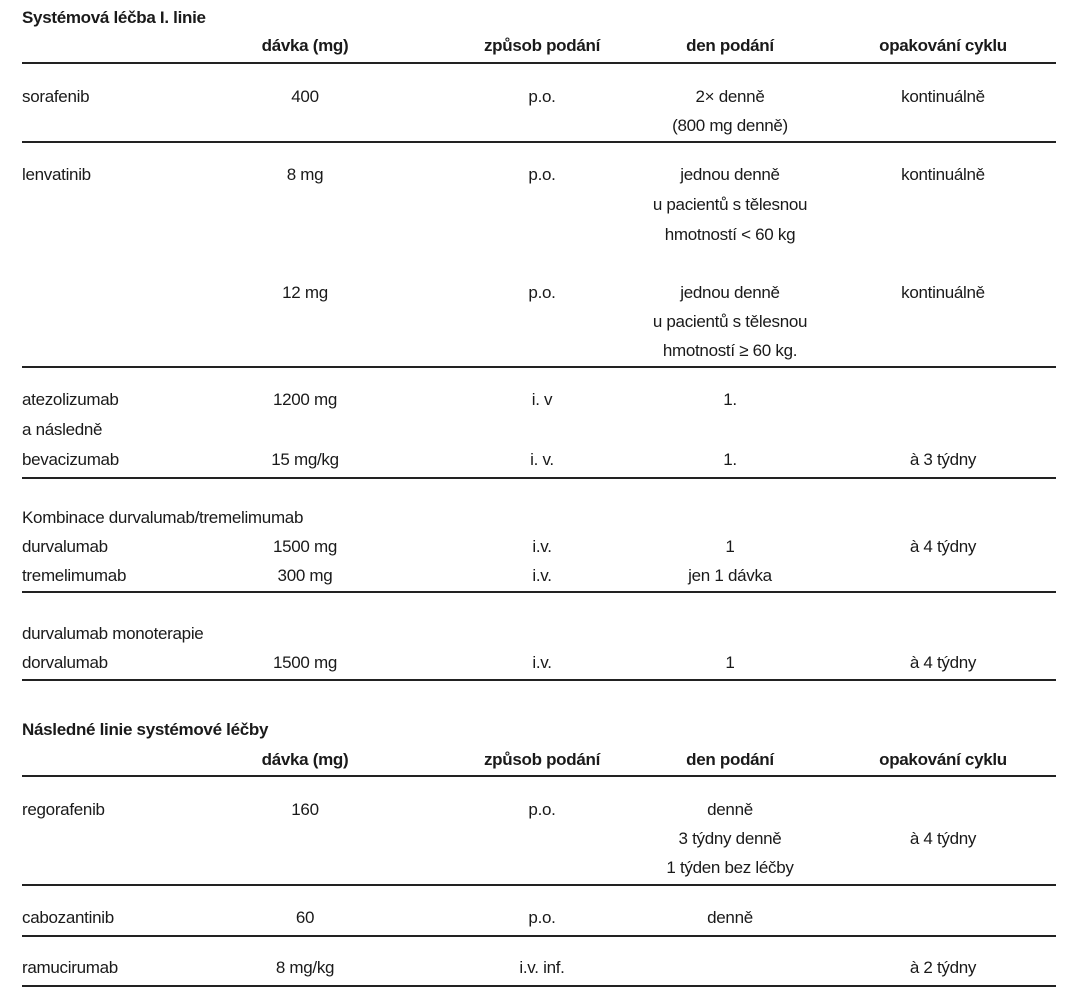 This screenshot has width=1078, height=1004. I want to click on day: hmotností < 60 kg, so click(730, 234).